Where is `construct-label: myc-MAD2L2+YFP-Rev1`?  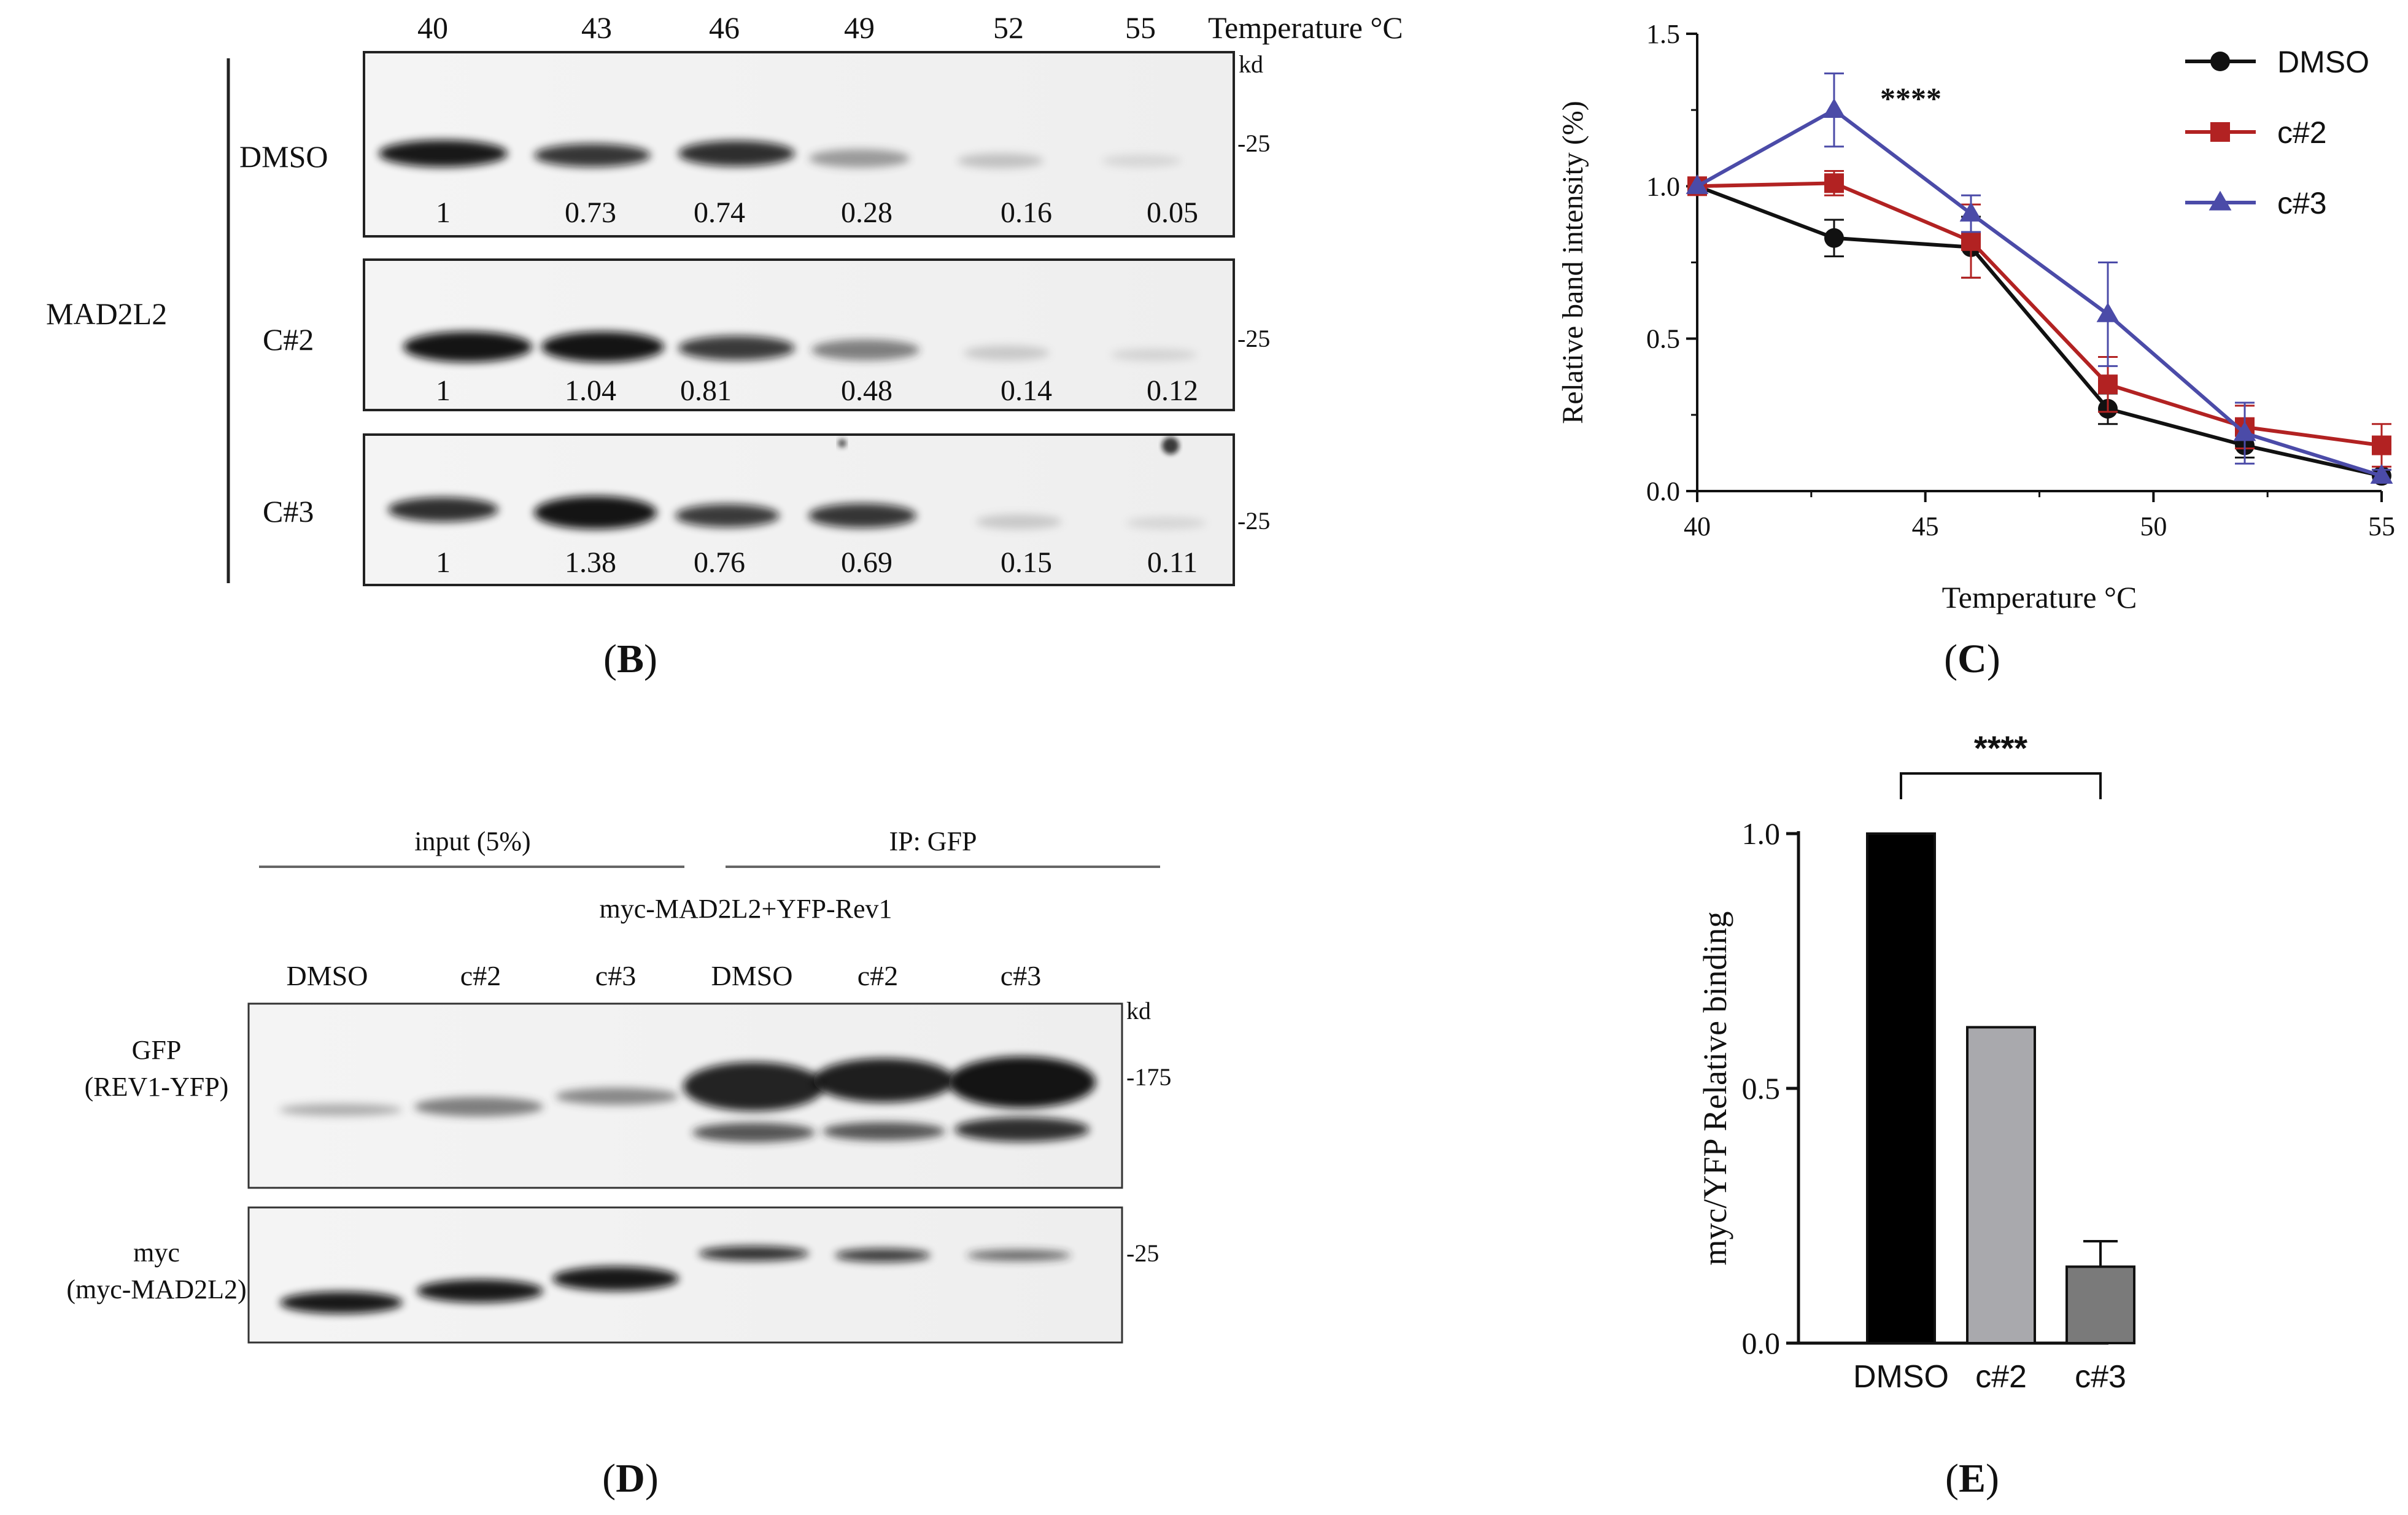
construct-label: myc-MAD2L2+YFP-Rev1 is located at coordinates (745, 909).